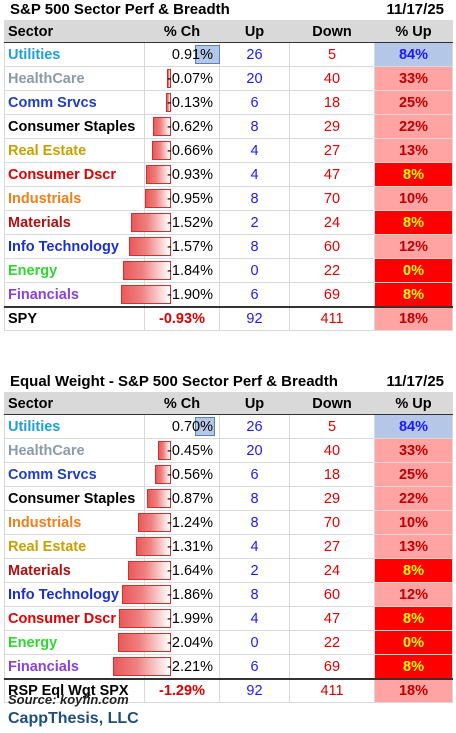 The image size is (456, 733). Describe the element at coordinates (228, 450) in the screenshot. I see `table-row: HealthCare -0.45% 20 40 33%` at that location.